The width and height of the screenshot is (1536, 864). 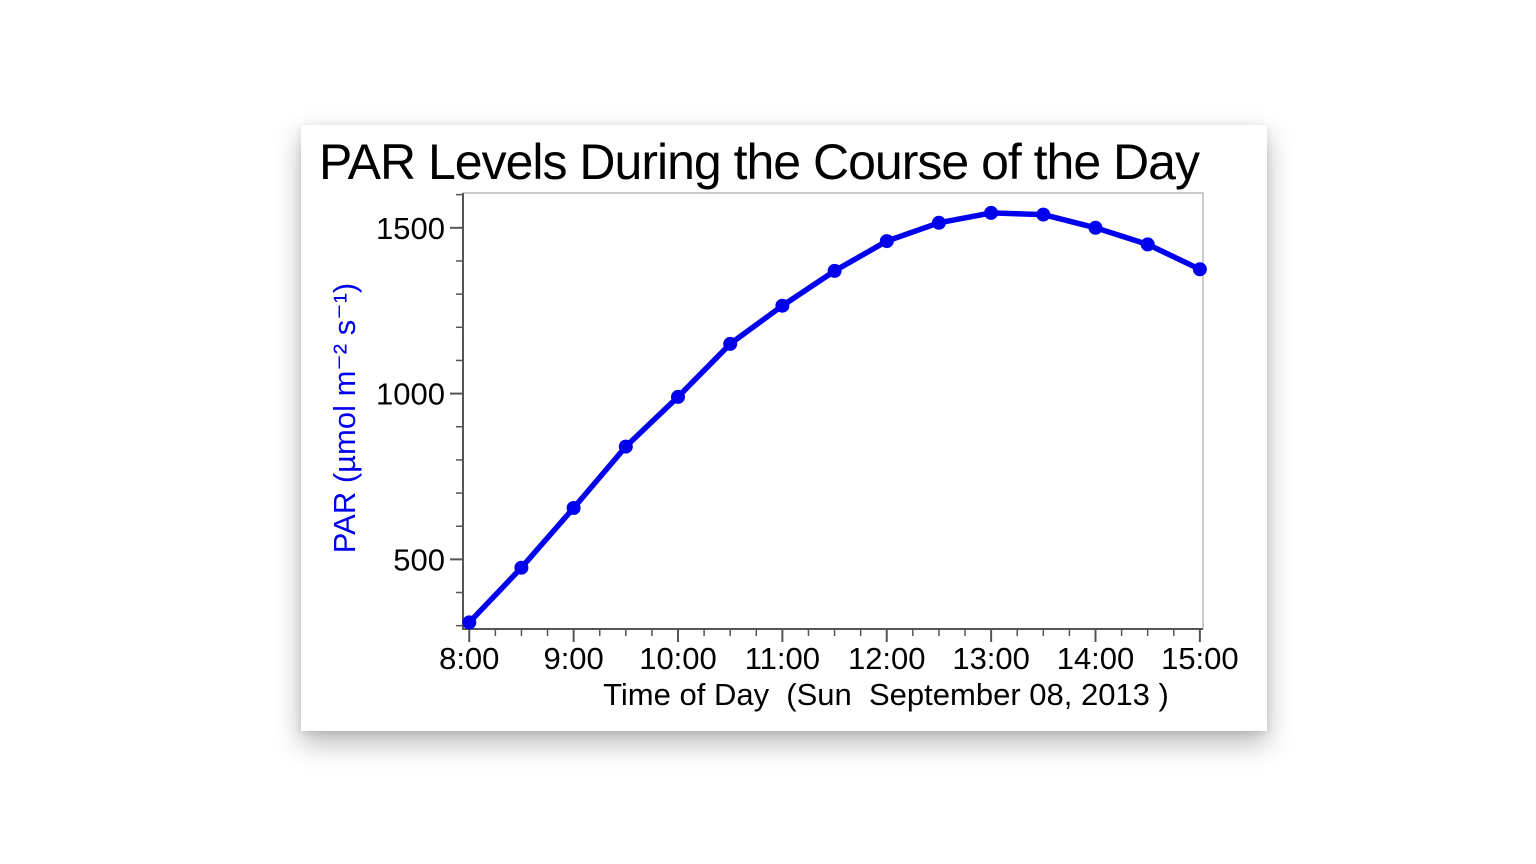 I want to click on x-axis-ticks, so click(x=834, y=635).